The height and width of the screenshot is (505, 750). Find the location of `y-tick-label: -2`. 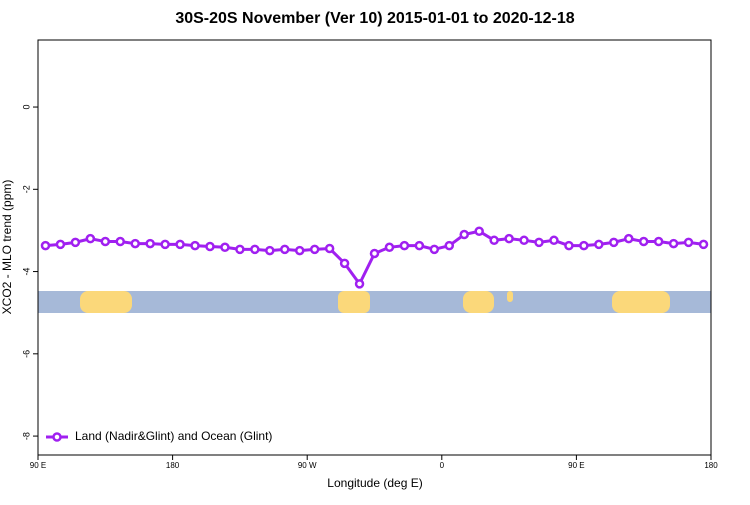

y-tick-label: -2 is located at coordinates (26, 189).